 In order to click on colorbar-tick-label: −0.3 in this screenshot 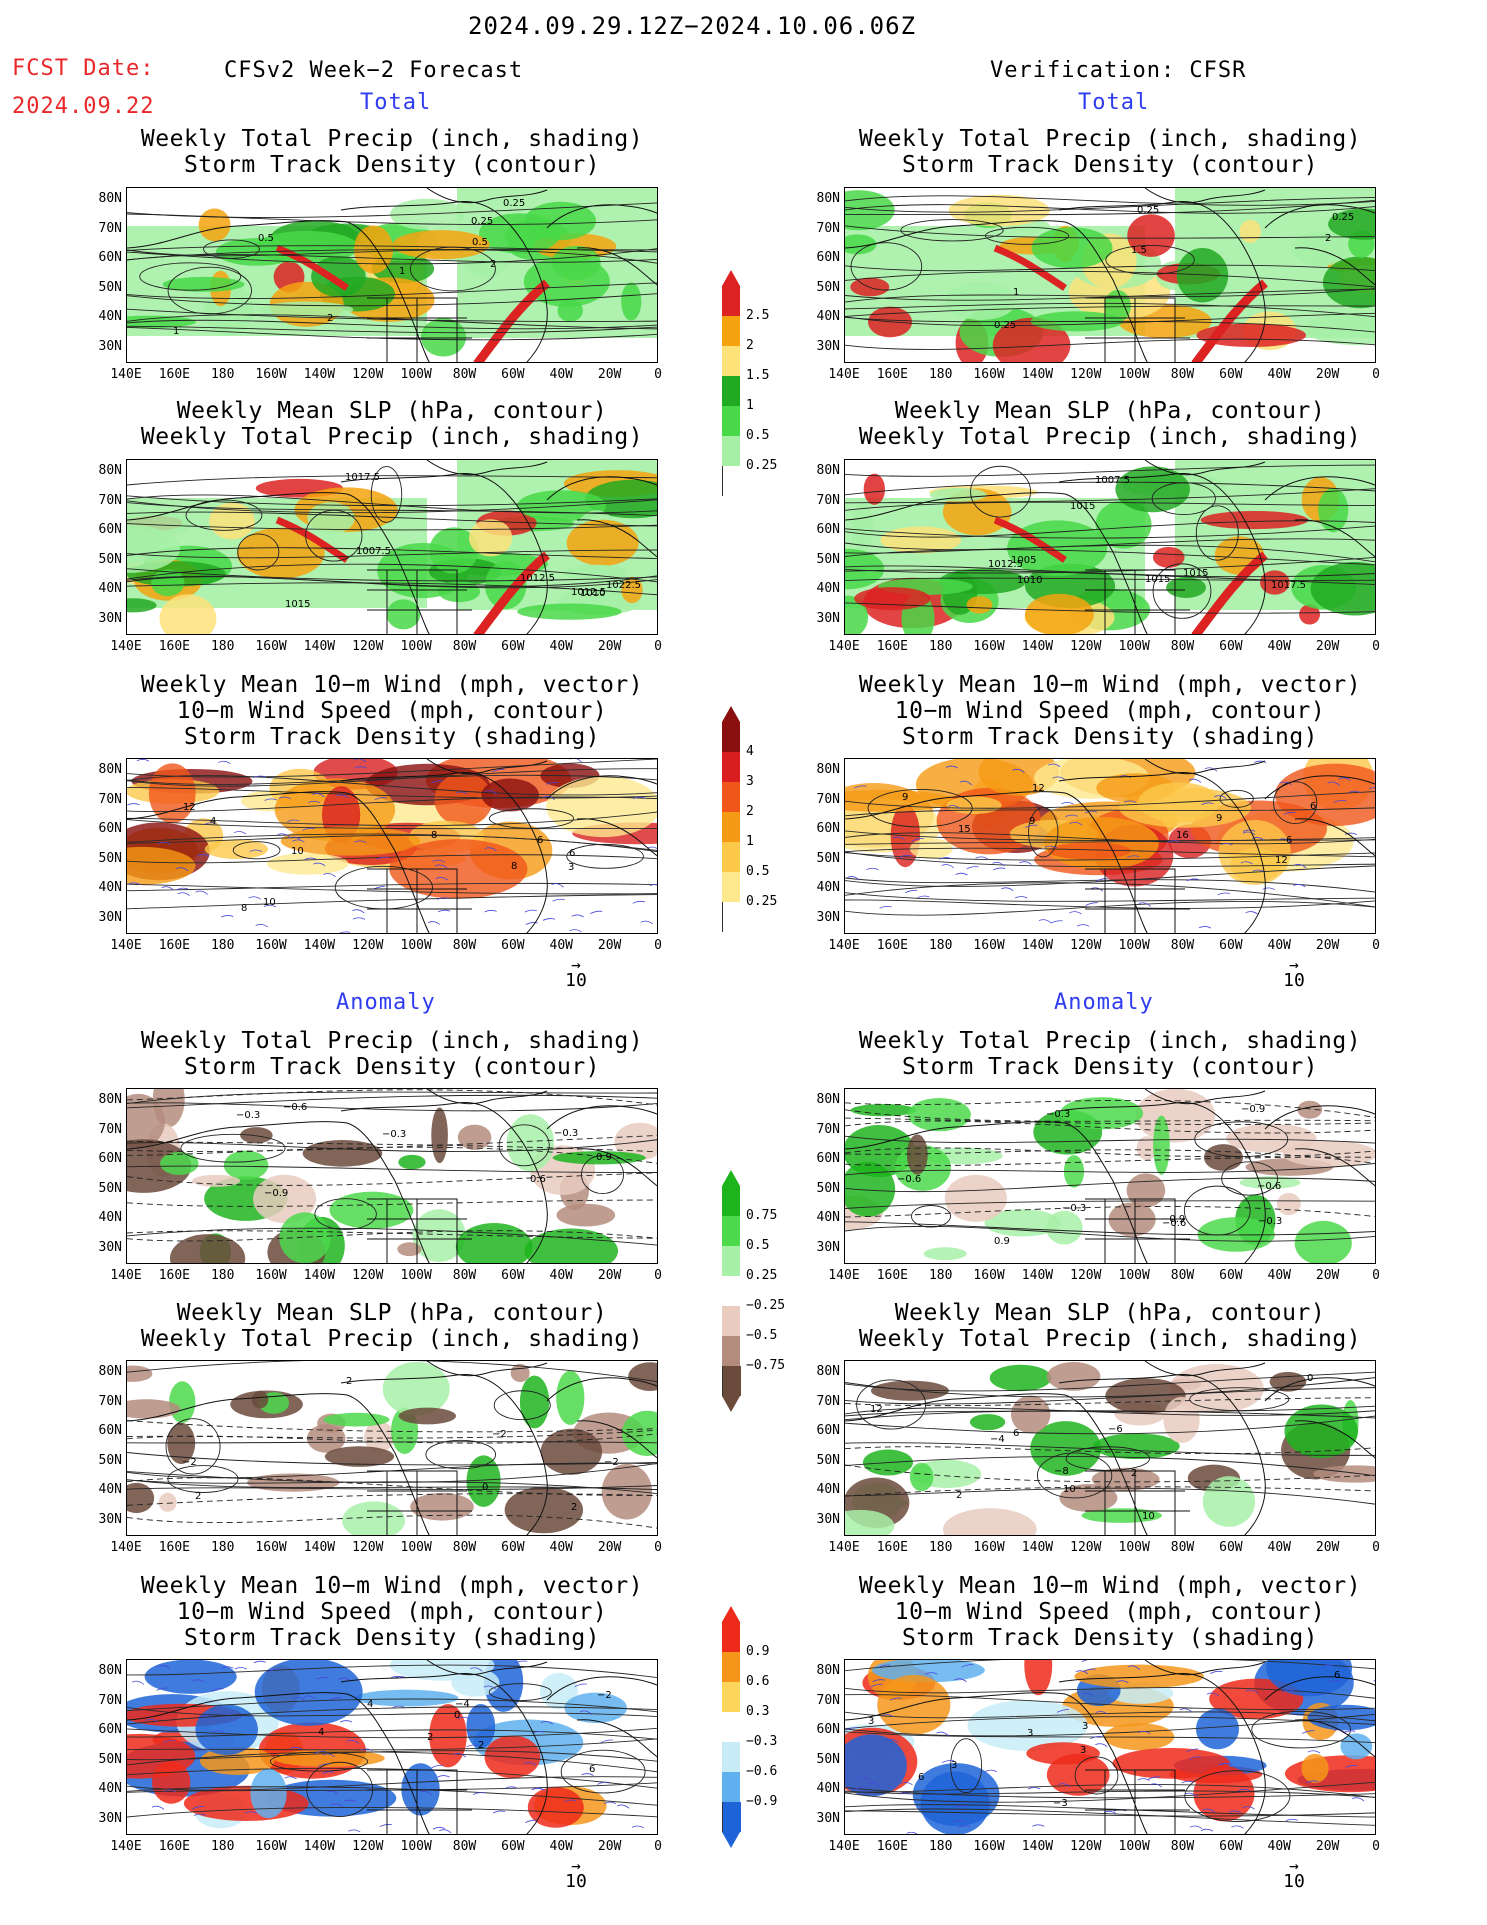, I will do `click(762, 1741)`.